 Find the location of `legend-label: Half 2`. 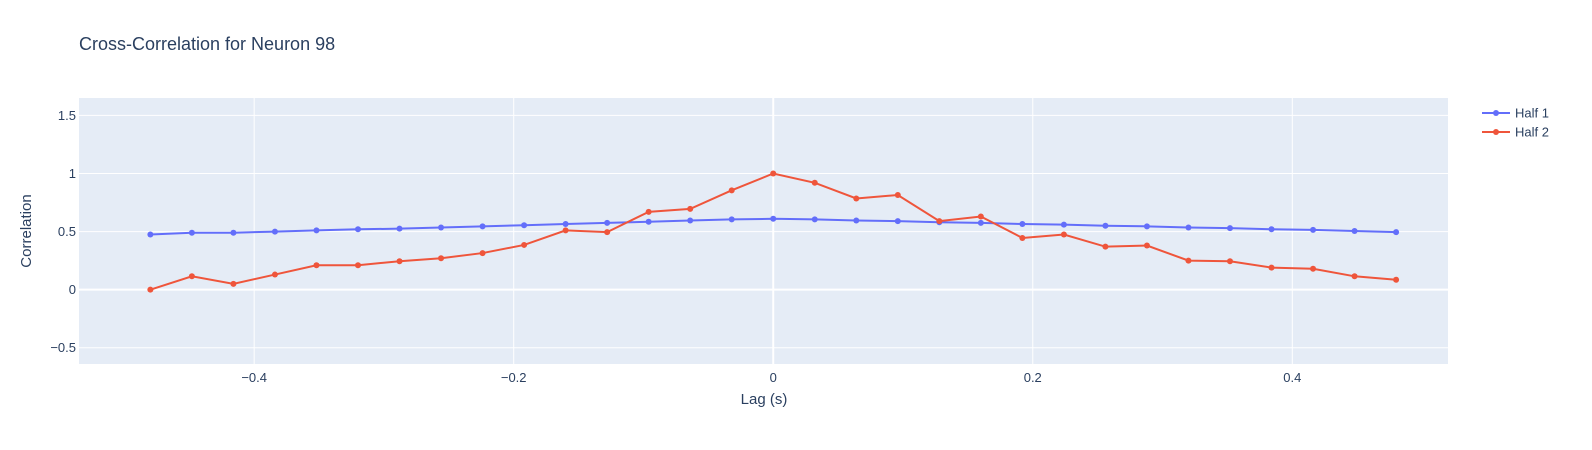

legend-label: Half 2 is located at coordinates (1532, 132).